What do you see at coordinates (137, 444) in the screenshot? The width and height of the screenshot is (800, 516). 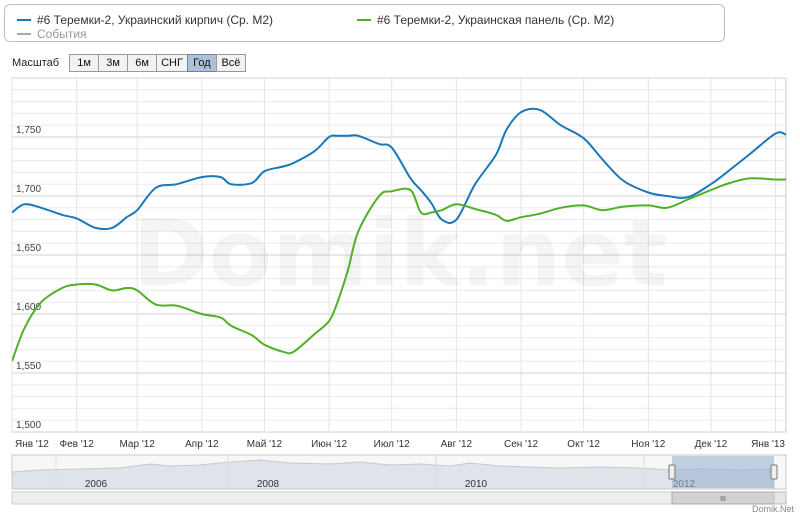 I see `x-tick-label: Мар '12` at bounding box center [137, 444].